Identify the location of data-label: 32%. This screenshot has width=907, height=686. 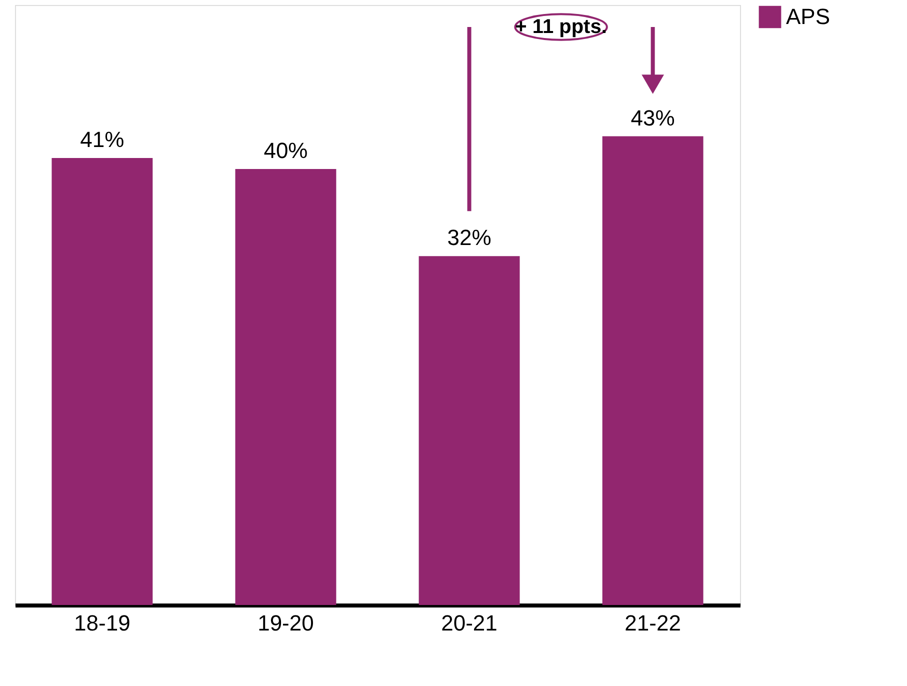
(469, 237).